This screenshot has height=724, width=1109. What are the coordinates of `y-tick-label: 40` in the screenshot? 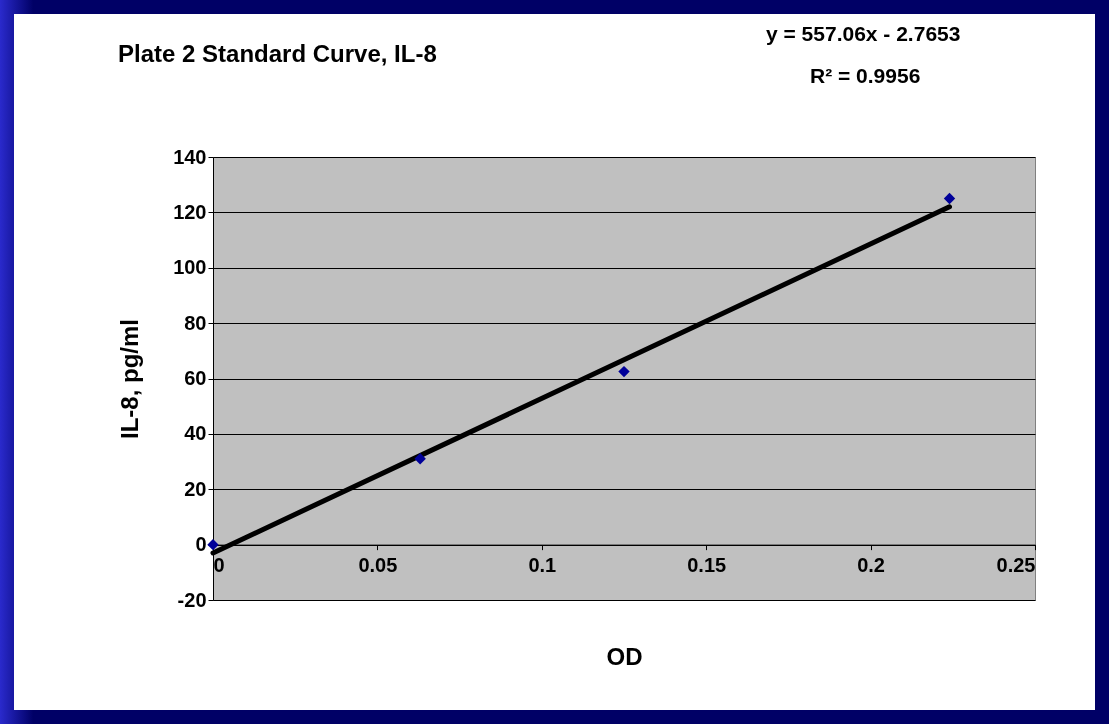 It's located at (195, 433).